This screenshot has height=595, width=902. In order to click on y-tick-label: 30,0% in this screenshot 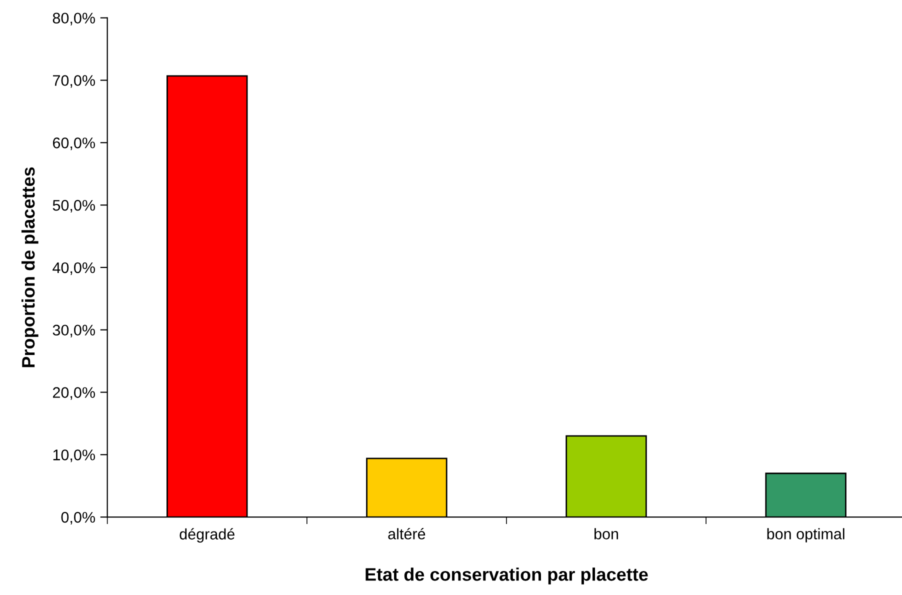, I will do `click(73, 331)`.